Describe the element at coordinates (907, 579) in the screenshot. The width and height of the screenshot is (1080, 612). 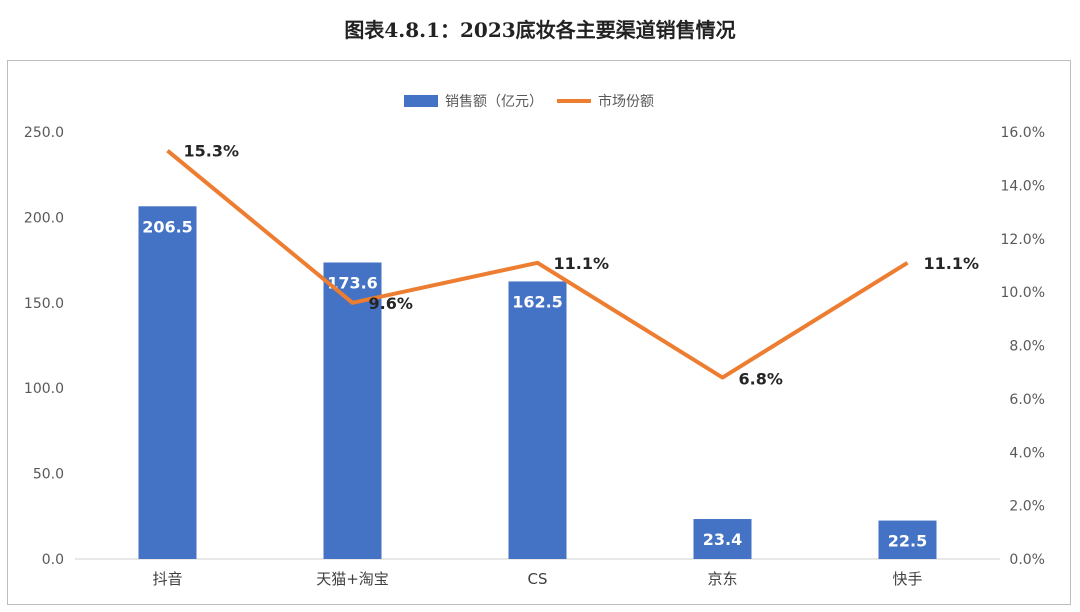
I see `category-label: 快手` at that location.